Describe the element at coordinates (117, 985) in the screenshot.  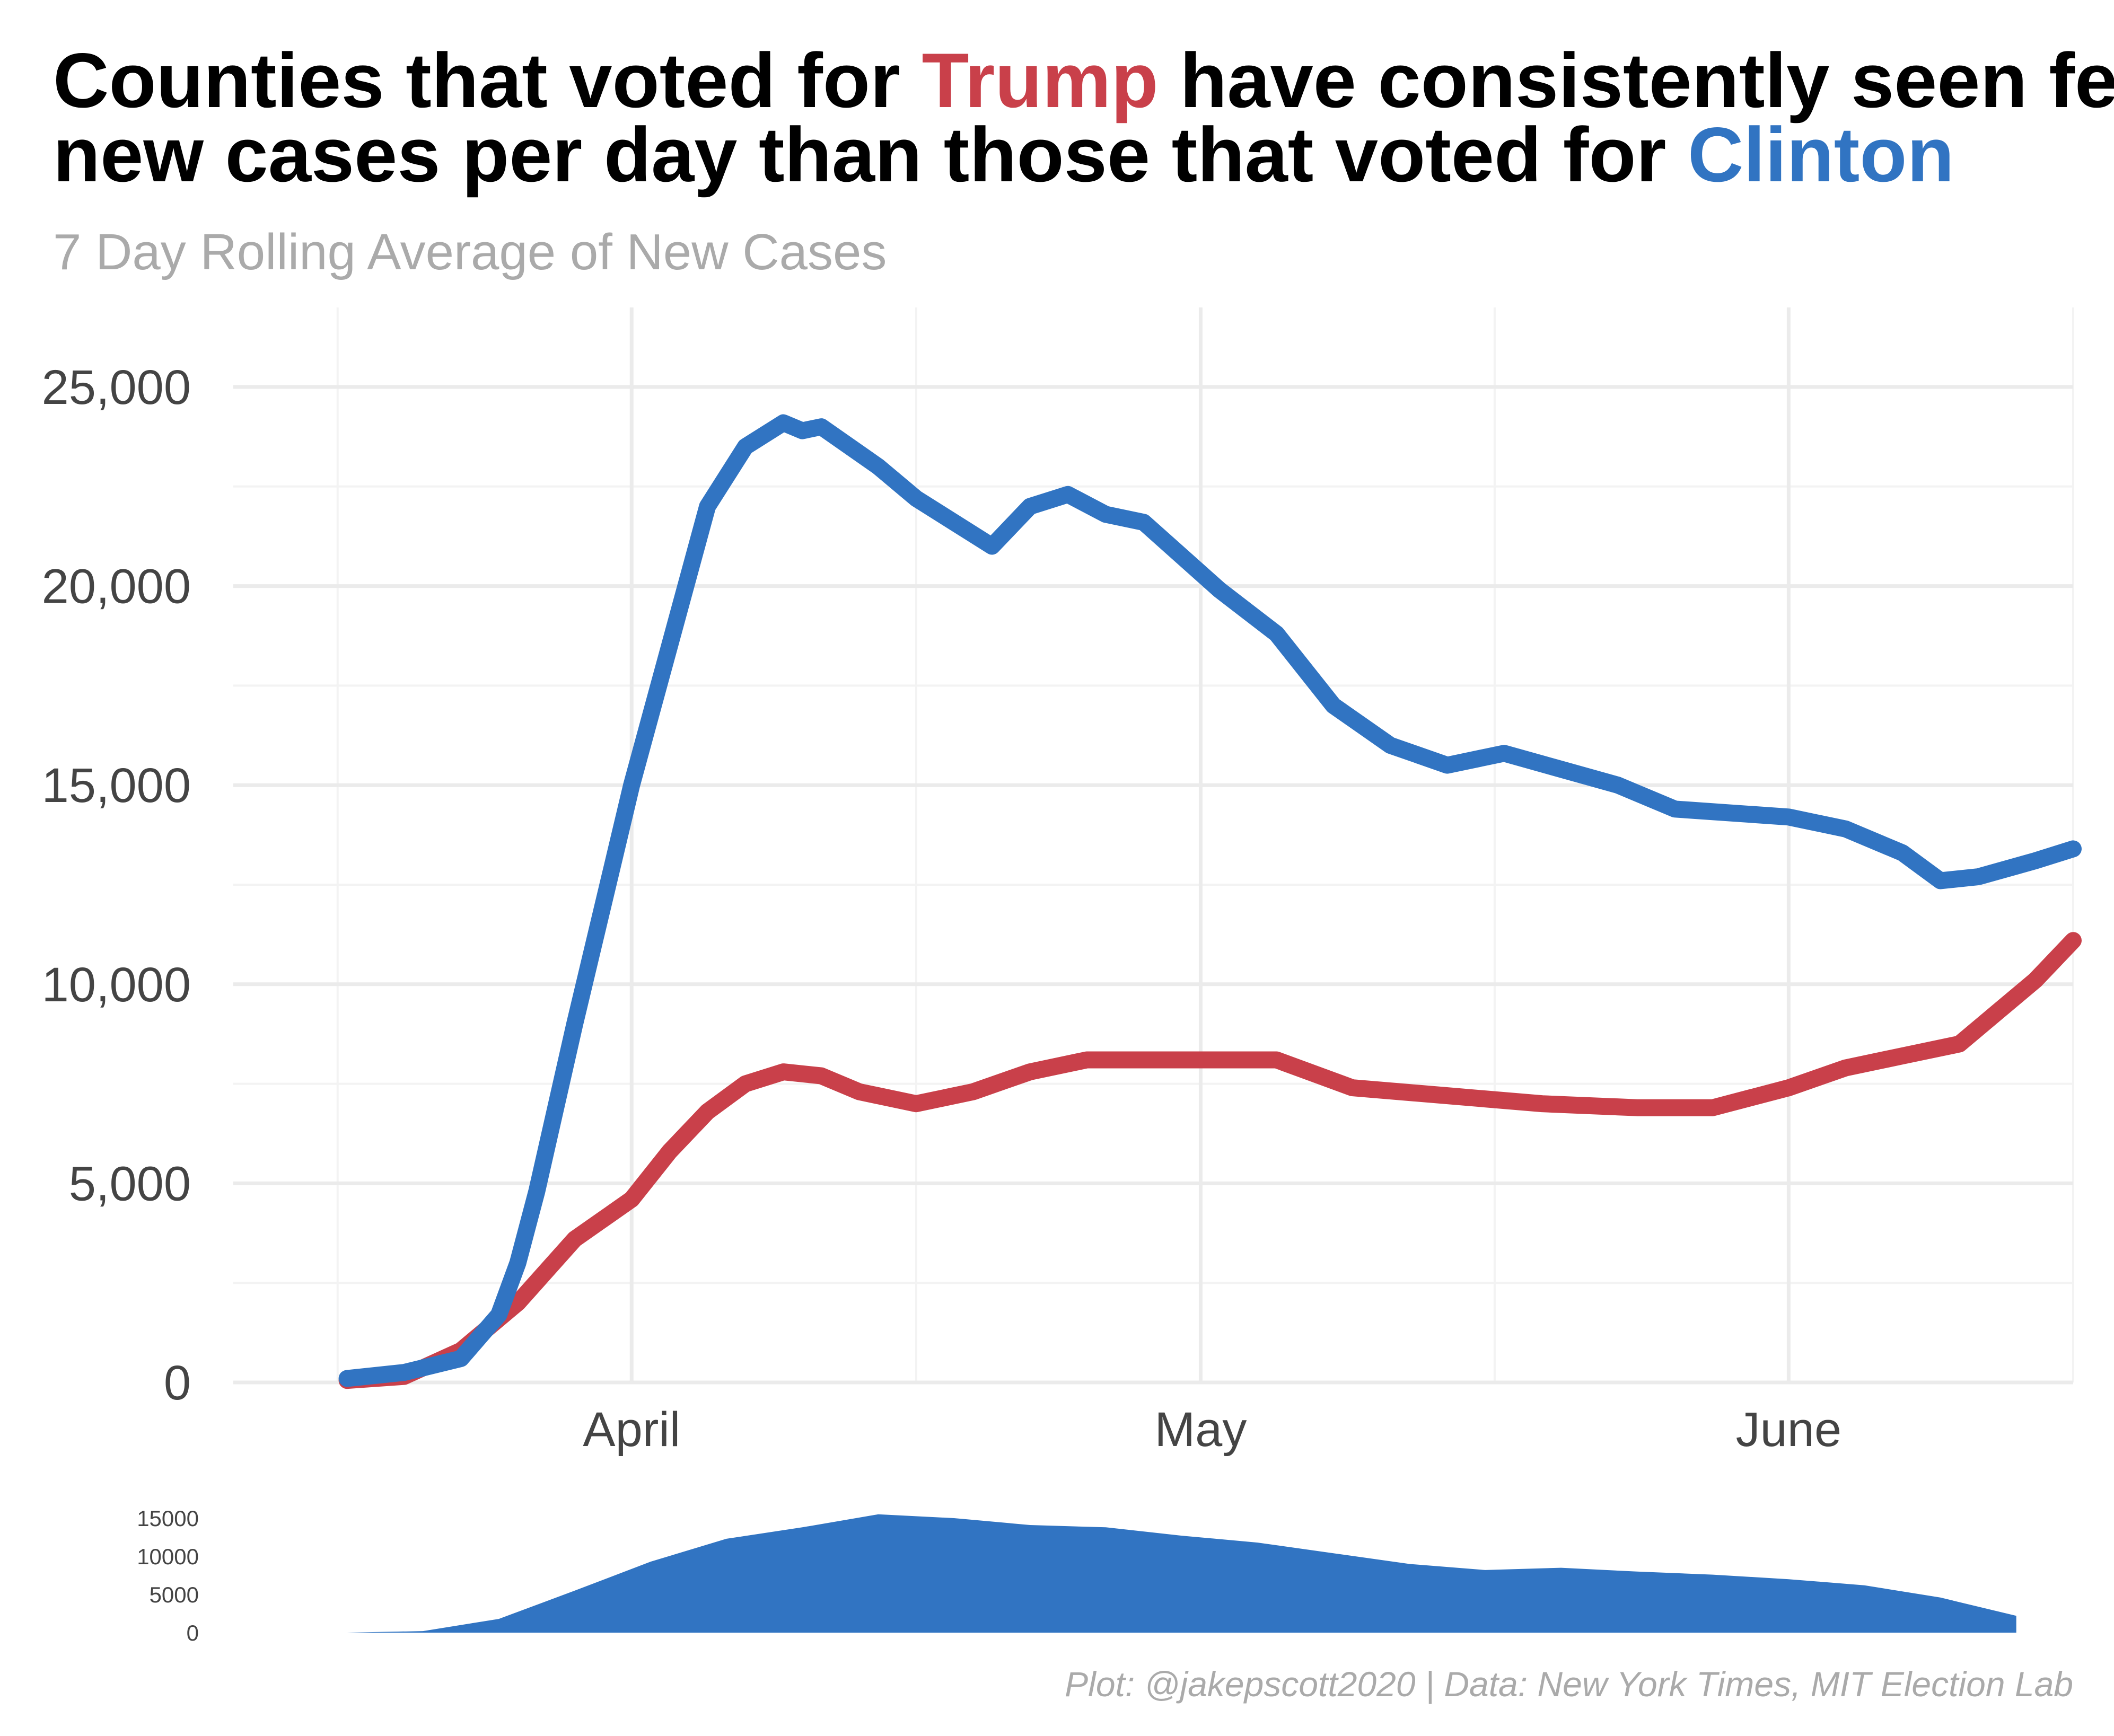
I see `y-tick-label: 10,000` at that location.